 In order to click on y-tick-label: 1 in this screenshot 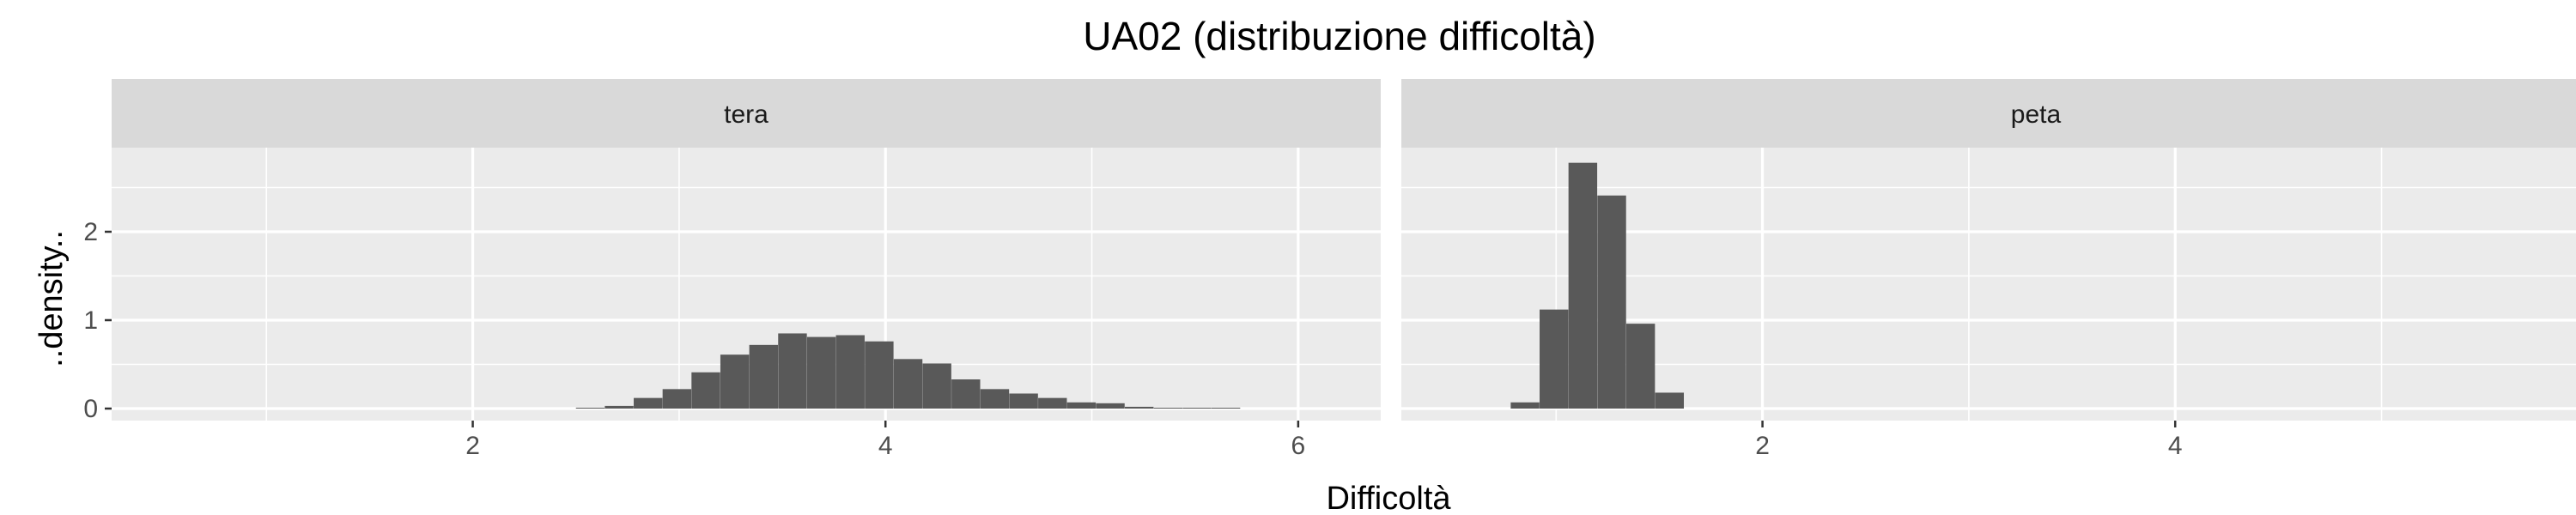, I will do `click(90, 320)`.